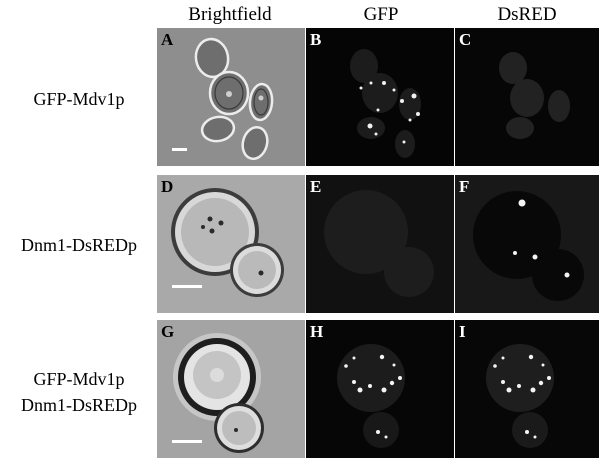  I want to click on panel-c-dsred: C, so click(527, 97).